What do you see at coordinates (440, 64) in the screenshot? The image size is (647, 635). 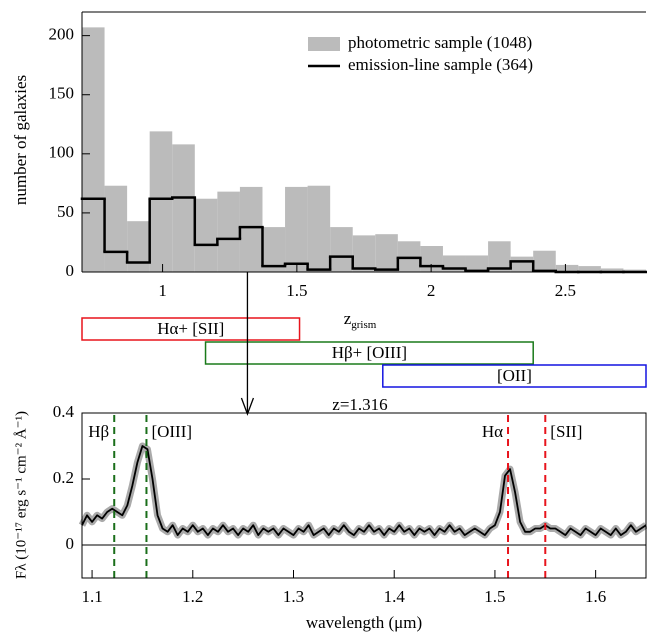 I see `legend-label: emission-line sample (364)` at bounding box center [440, 64].